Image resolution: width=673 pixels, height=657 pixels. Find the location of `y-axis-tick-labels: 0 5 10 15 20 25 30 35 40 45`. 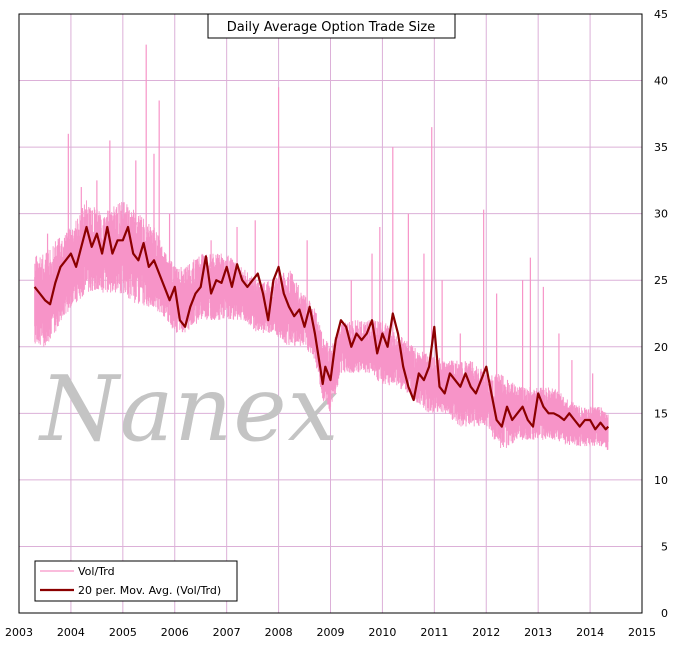

y-axis-tick-labels: 0 5 10 15 20 25 30 35 40 45 is located at coordinates (661, 314).